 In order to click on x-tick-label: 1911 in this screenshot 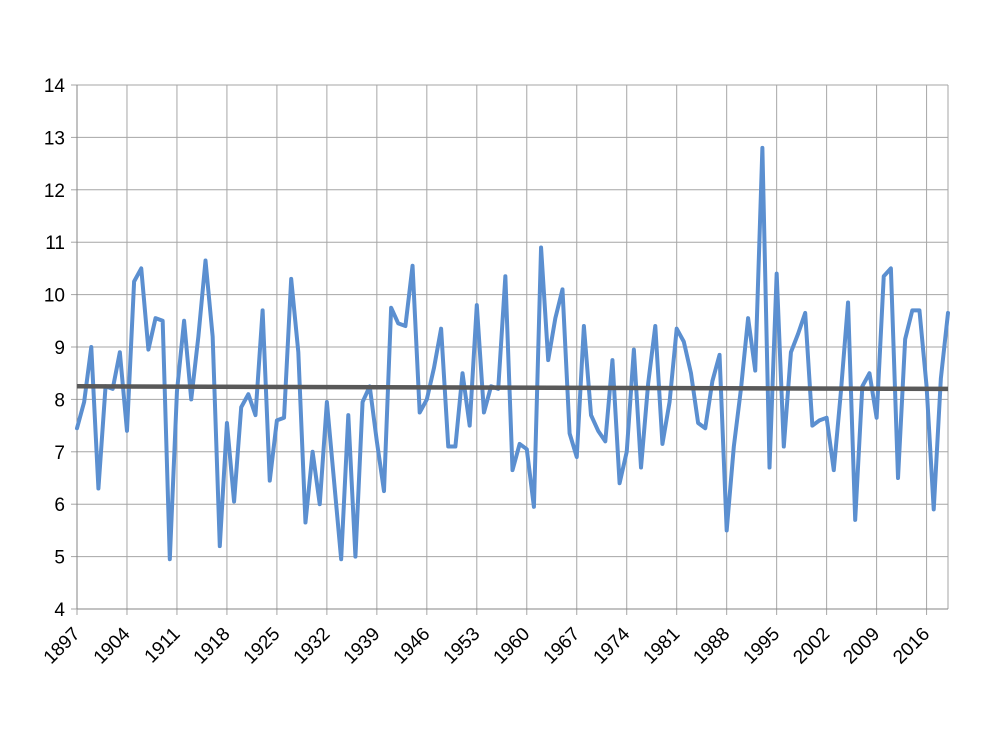, I will do `click(163, 646)`.